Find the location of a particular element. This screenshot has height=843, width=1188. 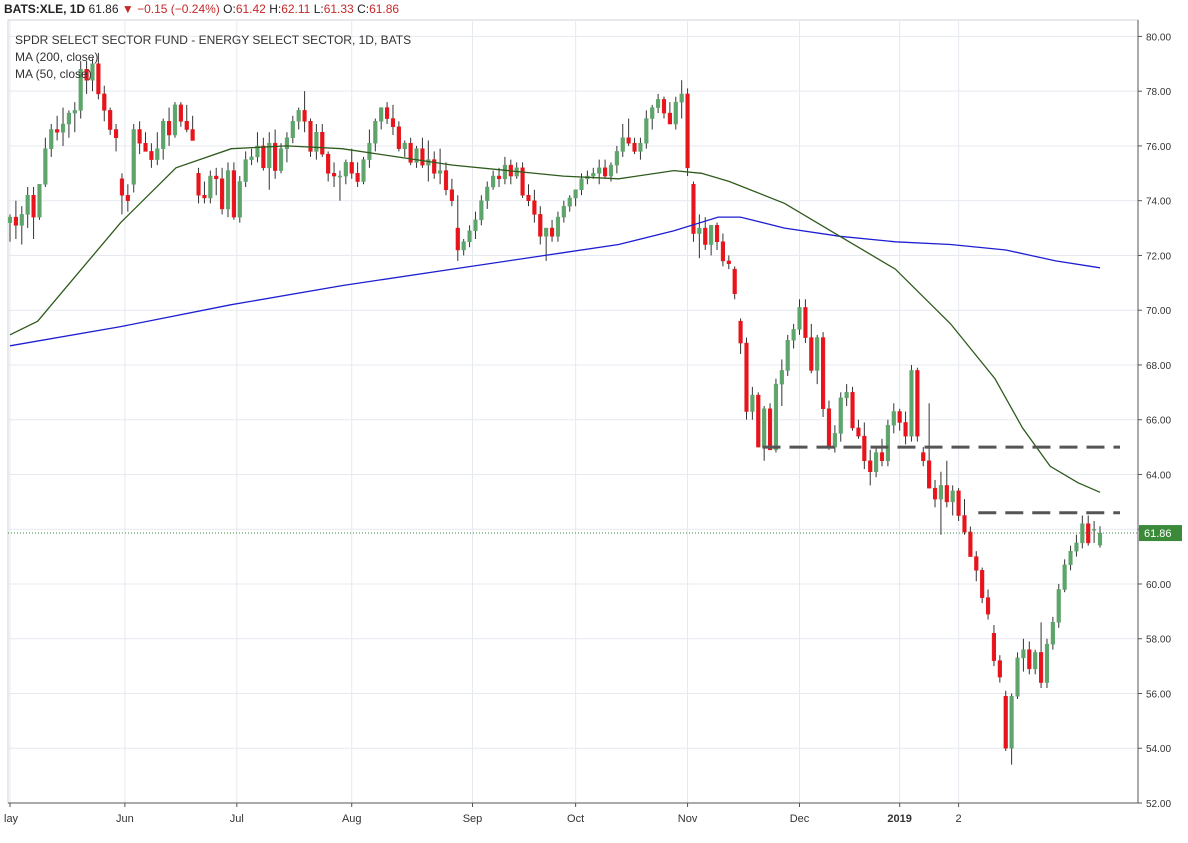

open-value: 61.42 is located at coordinates (250, 9).